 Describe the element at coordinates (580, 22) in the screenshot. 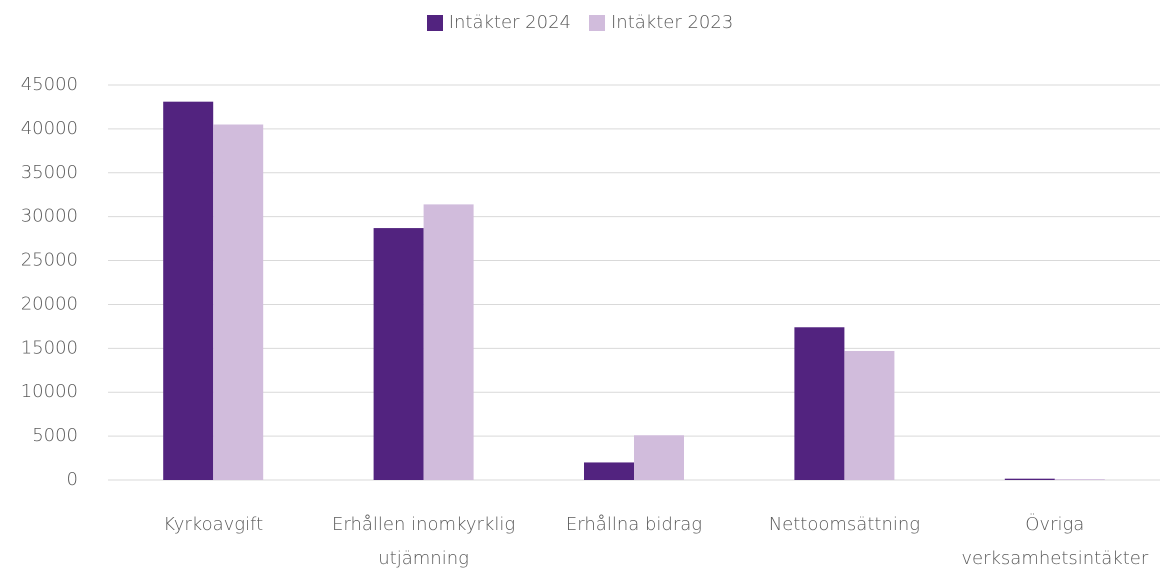

I see `legend: Intäkter 2024 Intäkter 2023` at that location.